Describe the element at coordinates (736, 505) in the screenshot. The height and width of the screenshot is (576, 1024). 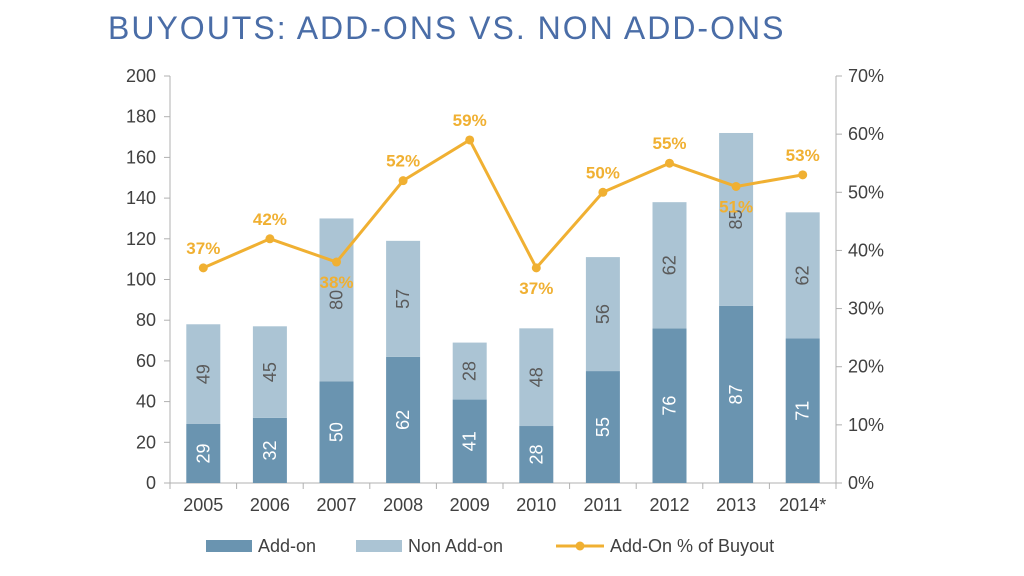
I see `x-tick-label: 2013` at that location.